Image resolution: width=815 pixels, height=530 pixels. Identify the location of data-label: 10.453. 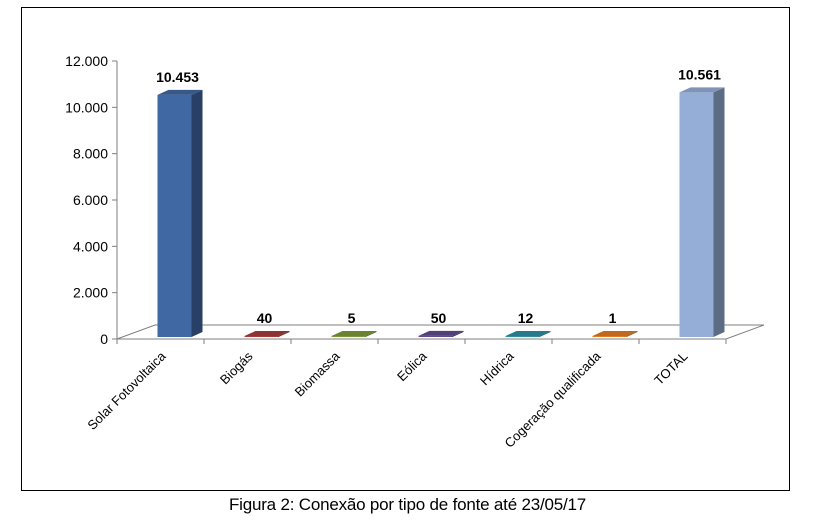
(177, 77).